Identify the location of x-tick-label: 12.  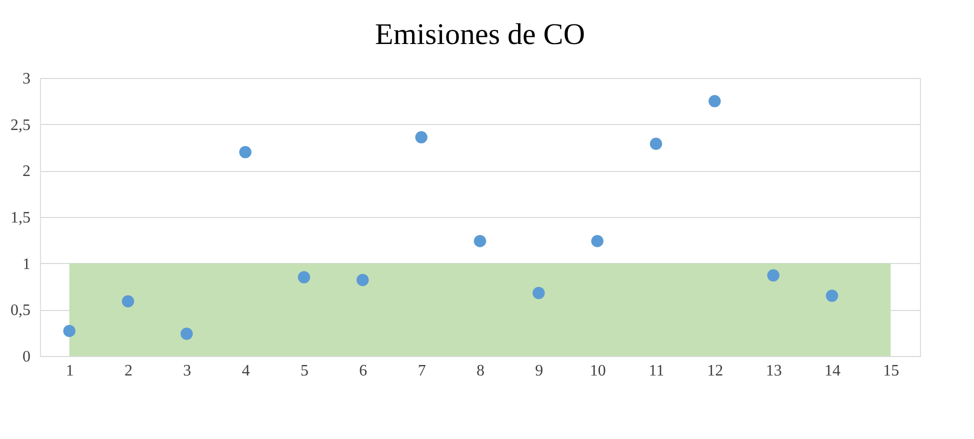
(715, 371).